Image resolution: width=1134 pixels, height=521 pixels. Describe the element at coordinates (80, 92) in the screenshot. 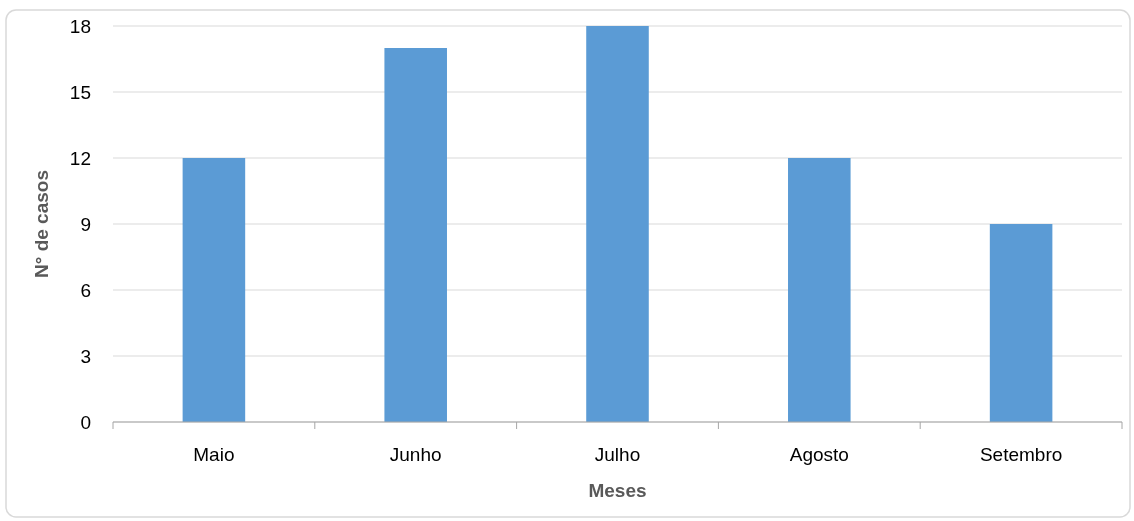

I see `y-tick-label: 15` at that location.